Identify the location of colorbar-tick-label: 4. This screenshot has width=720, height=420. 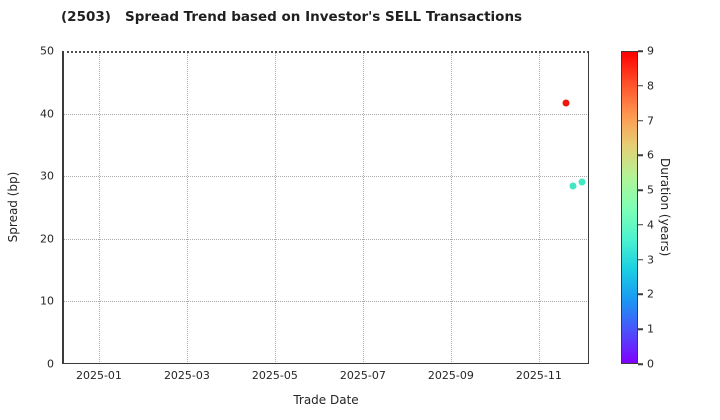
(650, 225).